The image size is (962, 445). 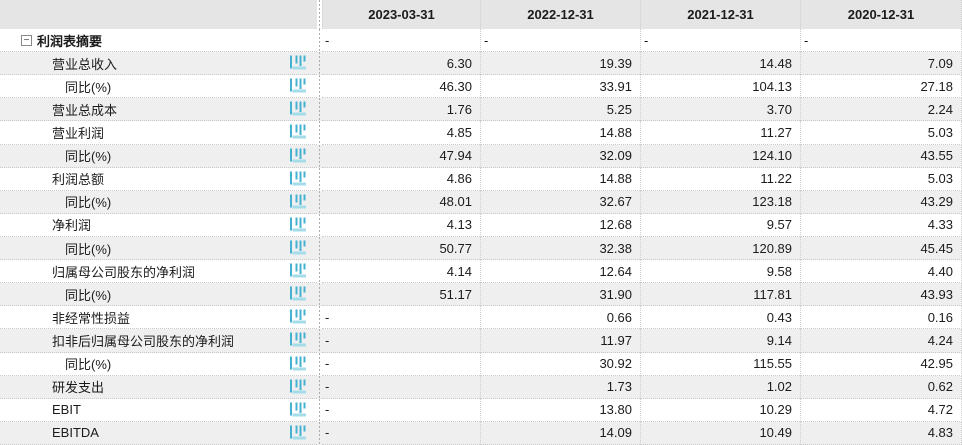 I want to click on value-cell: 19.39, so click(x=560, y=64).